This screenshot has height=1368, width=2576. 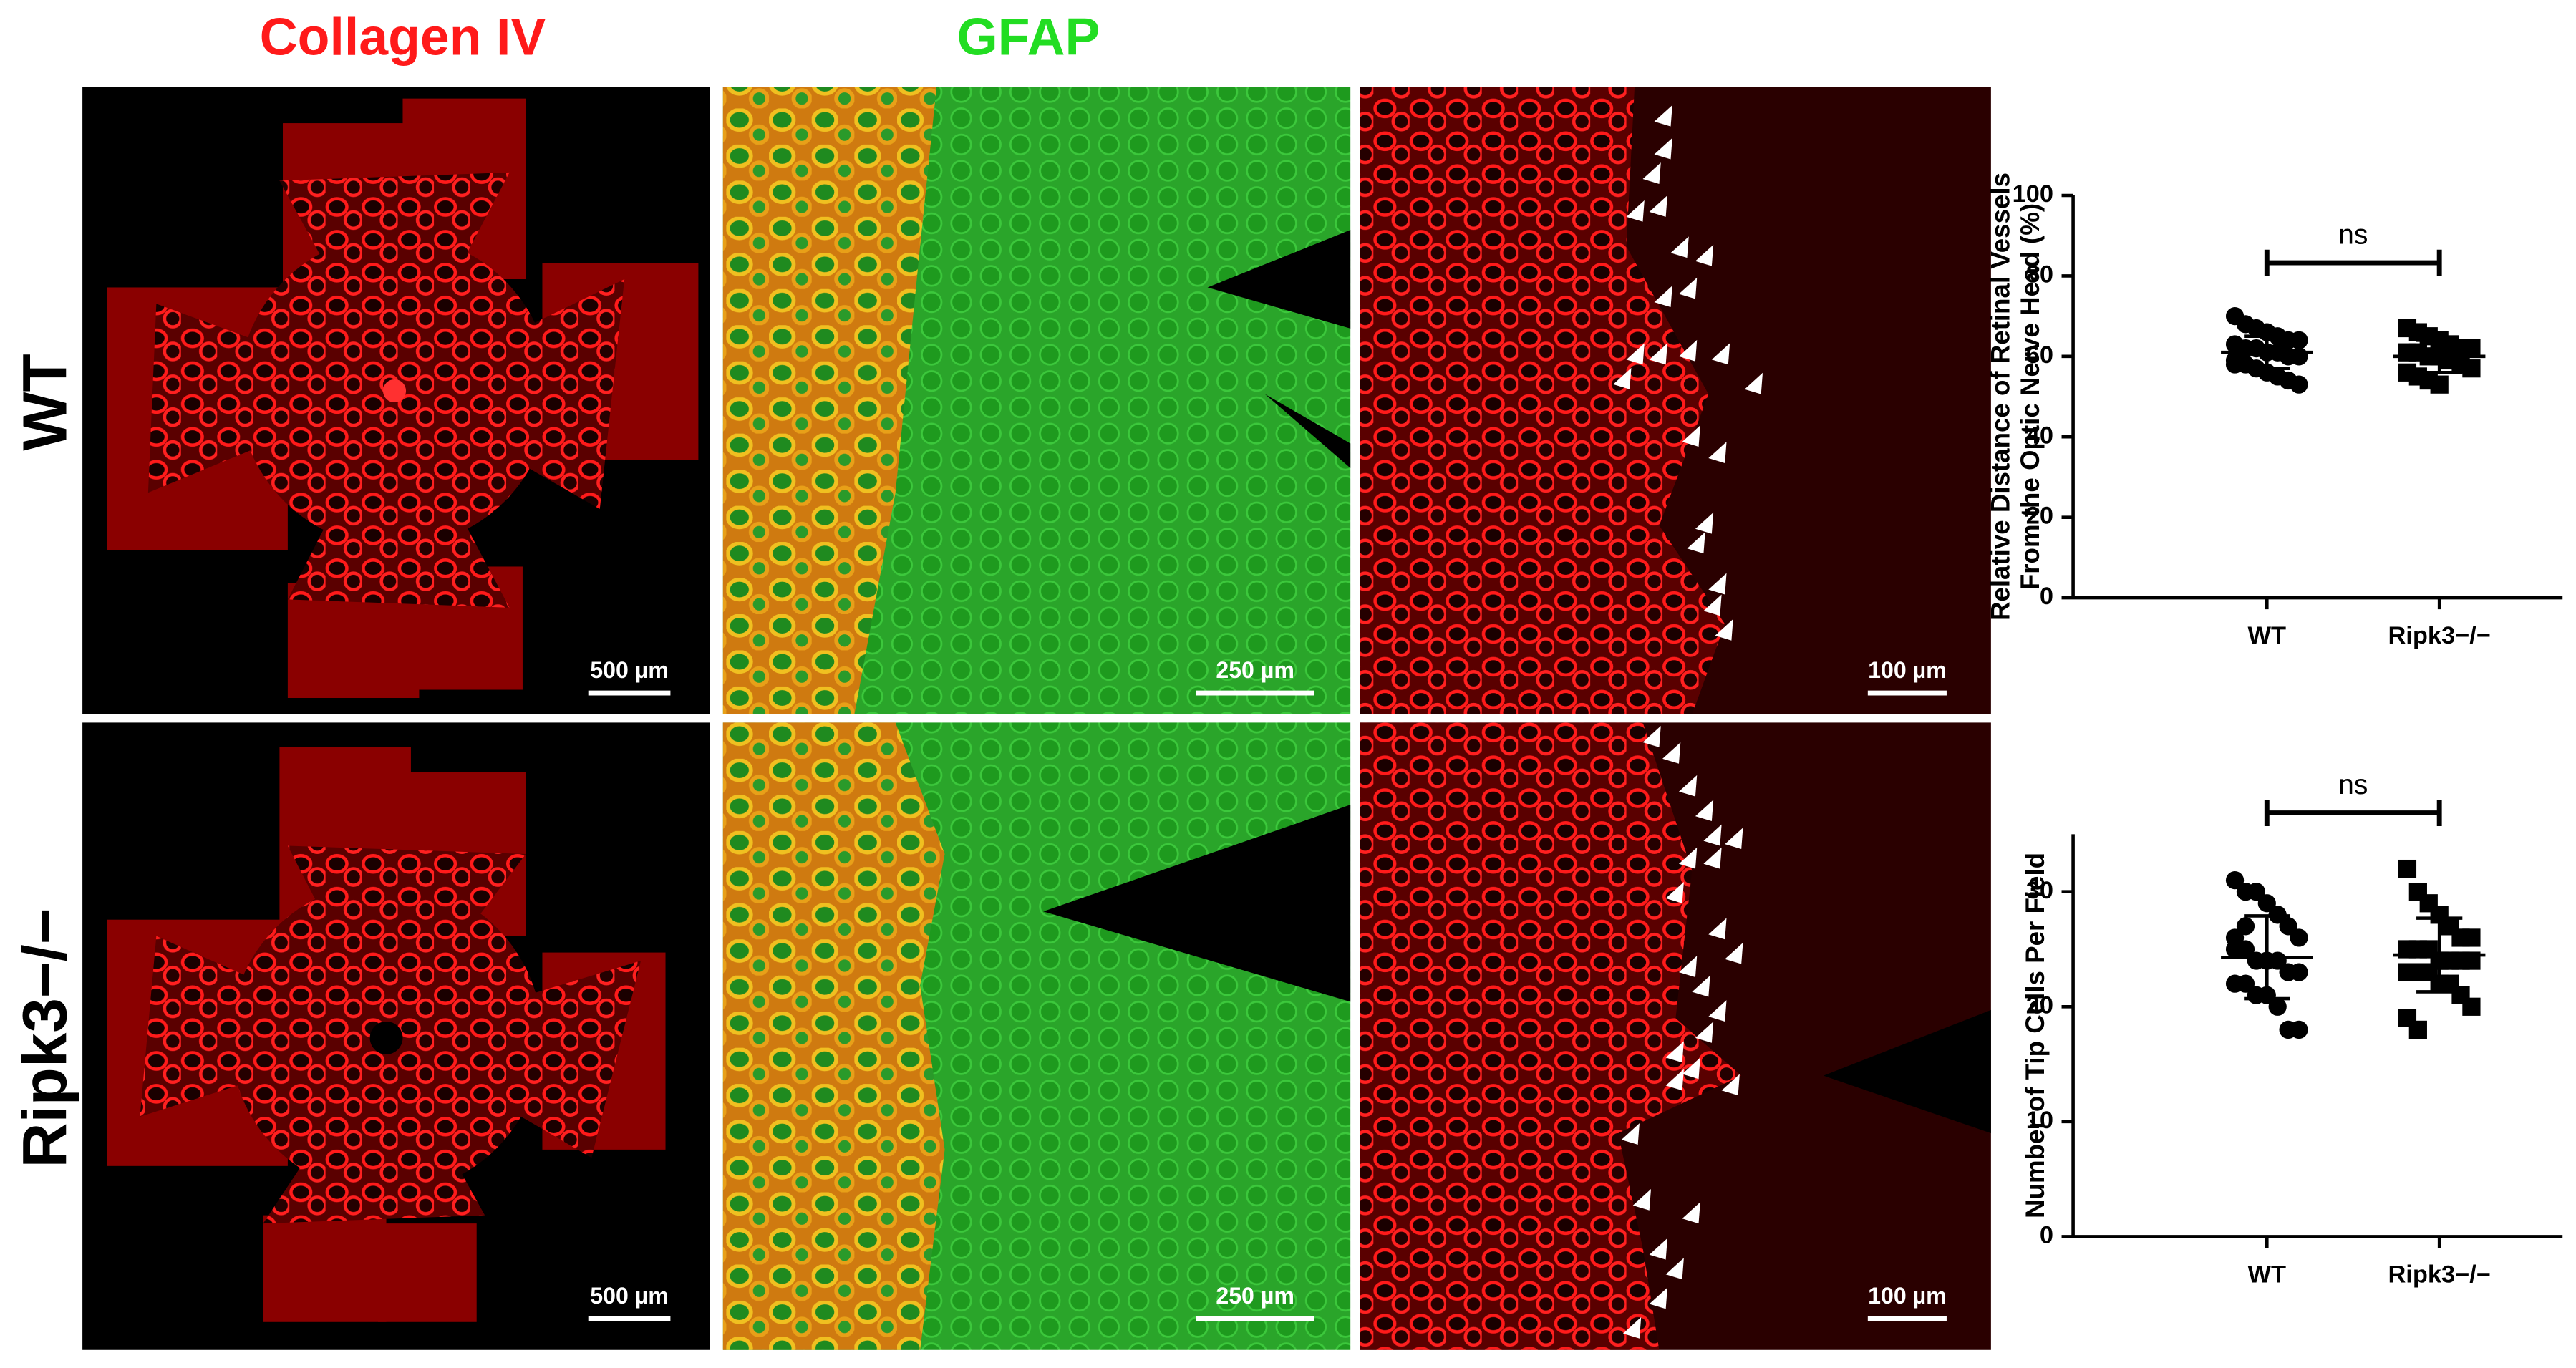 What do you see at coordinates (2033, 194) in the screenshot?
I see `y-tick-label: 100` at bounding box center [2033, 194].